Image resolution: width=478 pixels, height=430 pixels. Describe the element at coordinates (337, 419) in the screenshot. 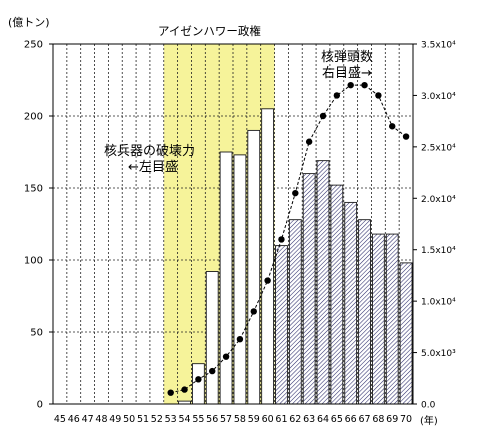

I see `x-tick-label: 65` at that location.